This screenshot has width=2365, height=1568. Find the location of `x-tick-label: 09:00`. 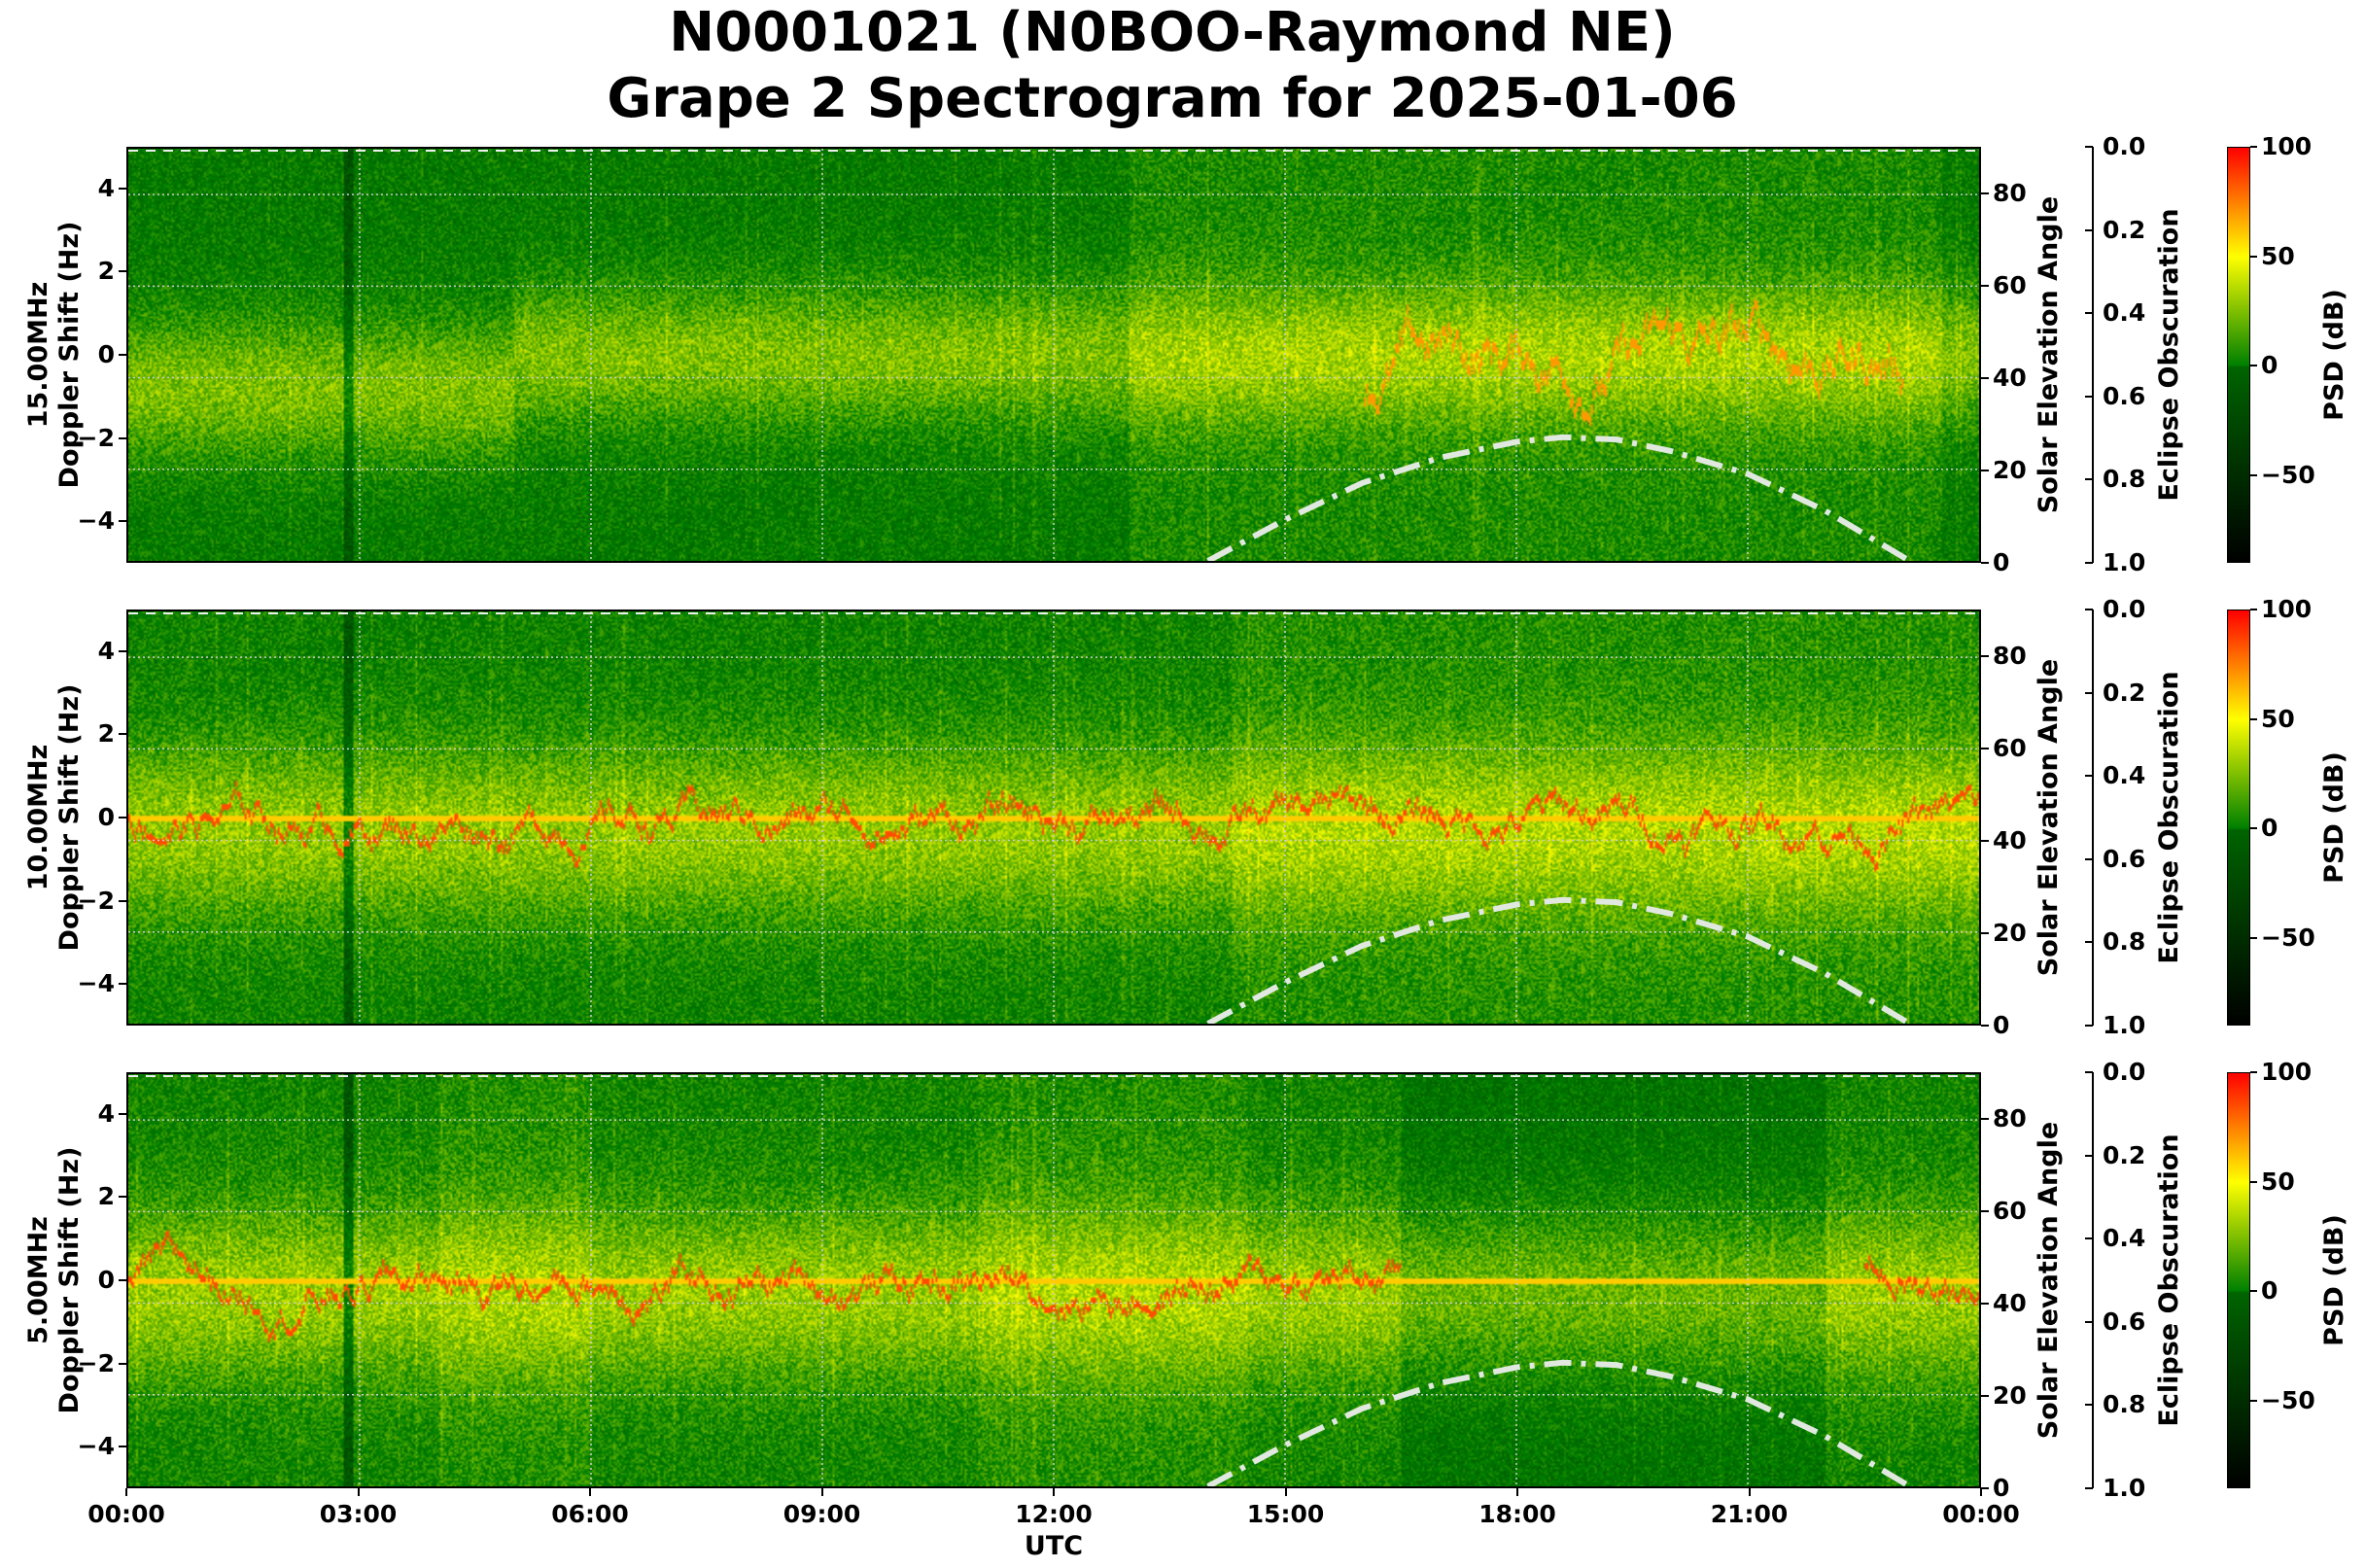

x-tick-label: 09:00 is located at coordinates (822, 1514).